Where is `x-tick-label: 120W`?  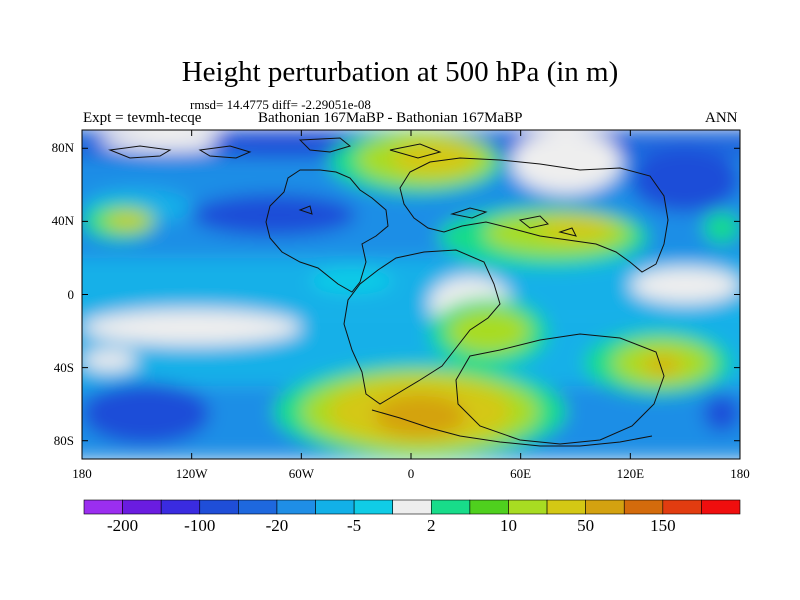 x-tick-label: 120W is located at coordinates (191, 473).